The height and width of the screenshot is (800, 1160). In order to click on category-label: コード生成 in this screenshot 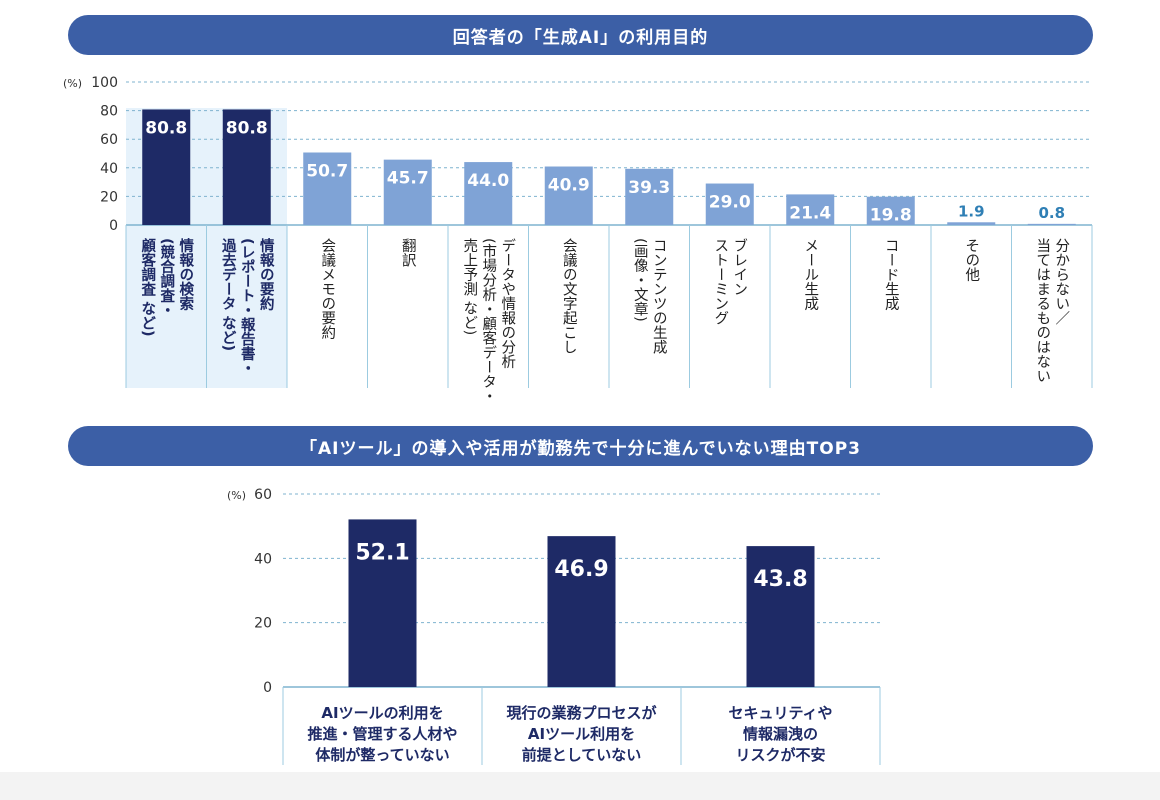, I will do `click(891, 275)`.